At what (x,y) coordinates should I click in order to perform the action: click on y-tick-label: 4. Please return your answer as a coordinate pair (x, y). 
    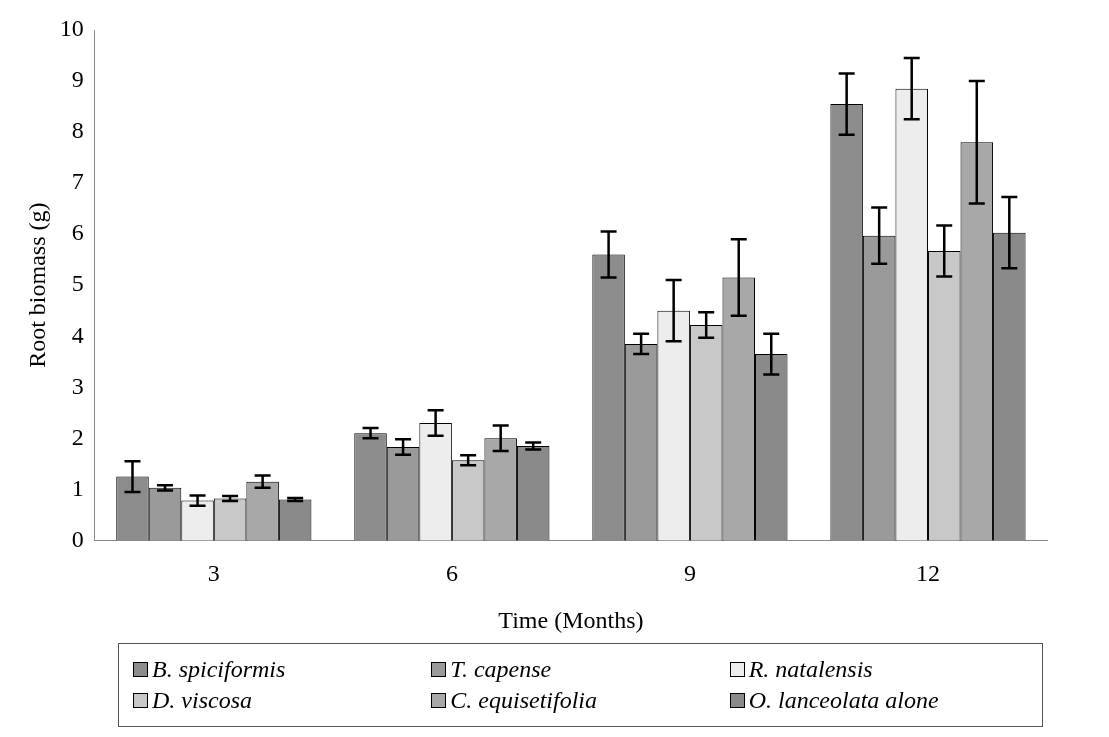
    Looking at the image, I should click on (77, 334).